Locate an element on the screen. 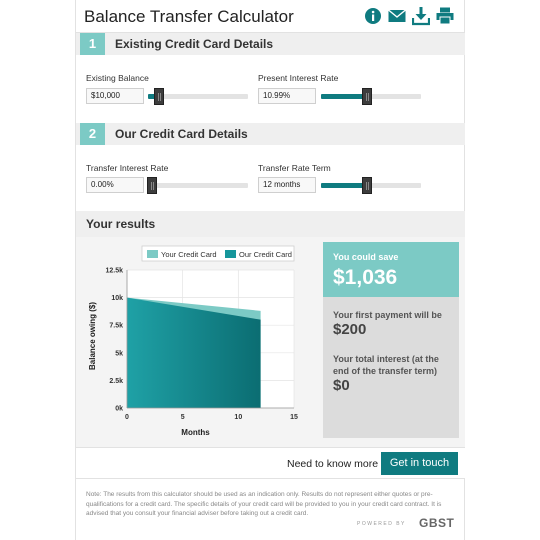 The width and height of the screenshot is (540, 540). transfer-rate-term-slider is located at coordinates (371, 185).